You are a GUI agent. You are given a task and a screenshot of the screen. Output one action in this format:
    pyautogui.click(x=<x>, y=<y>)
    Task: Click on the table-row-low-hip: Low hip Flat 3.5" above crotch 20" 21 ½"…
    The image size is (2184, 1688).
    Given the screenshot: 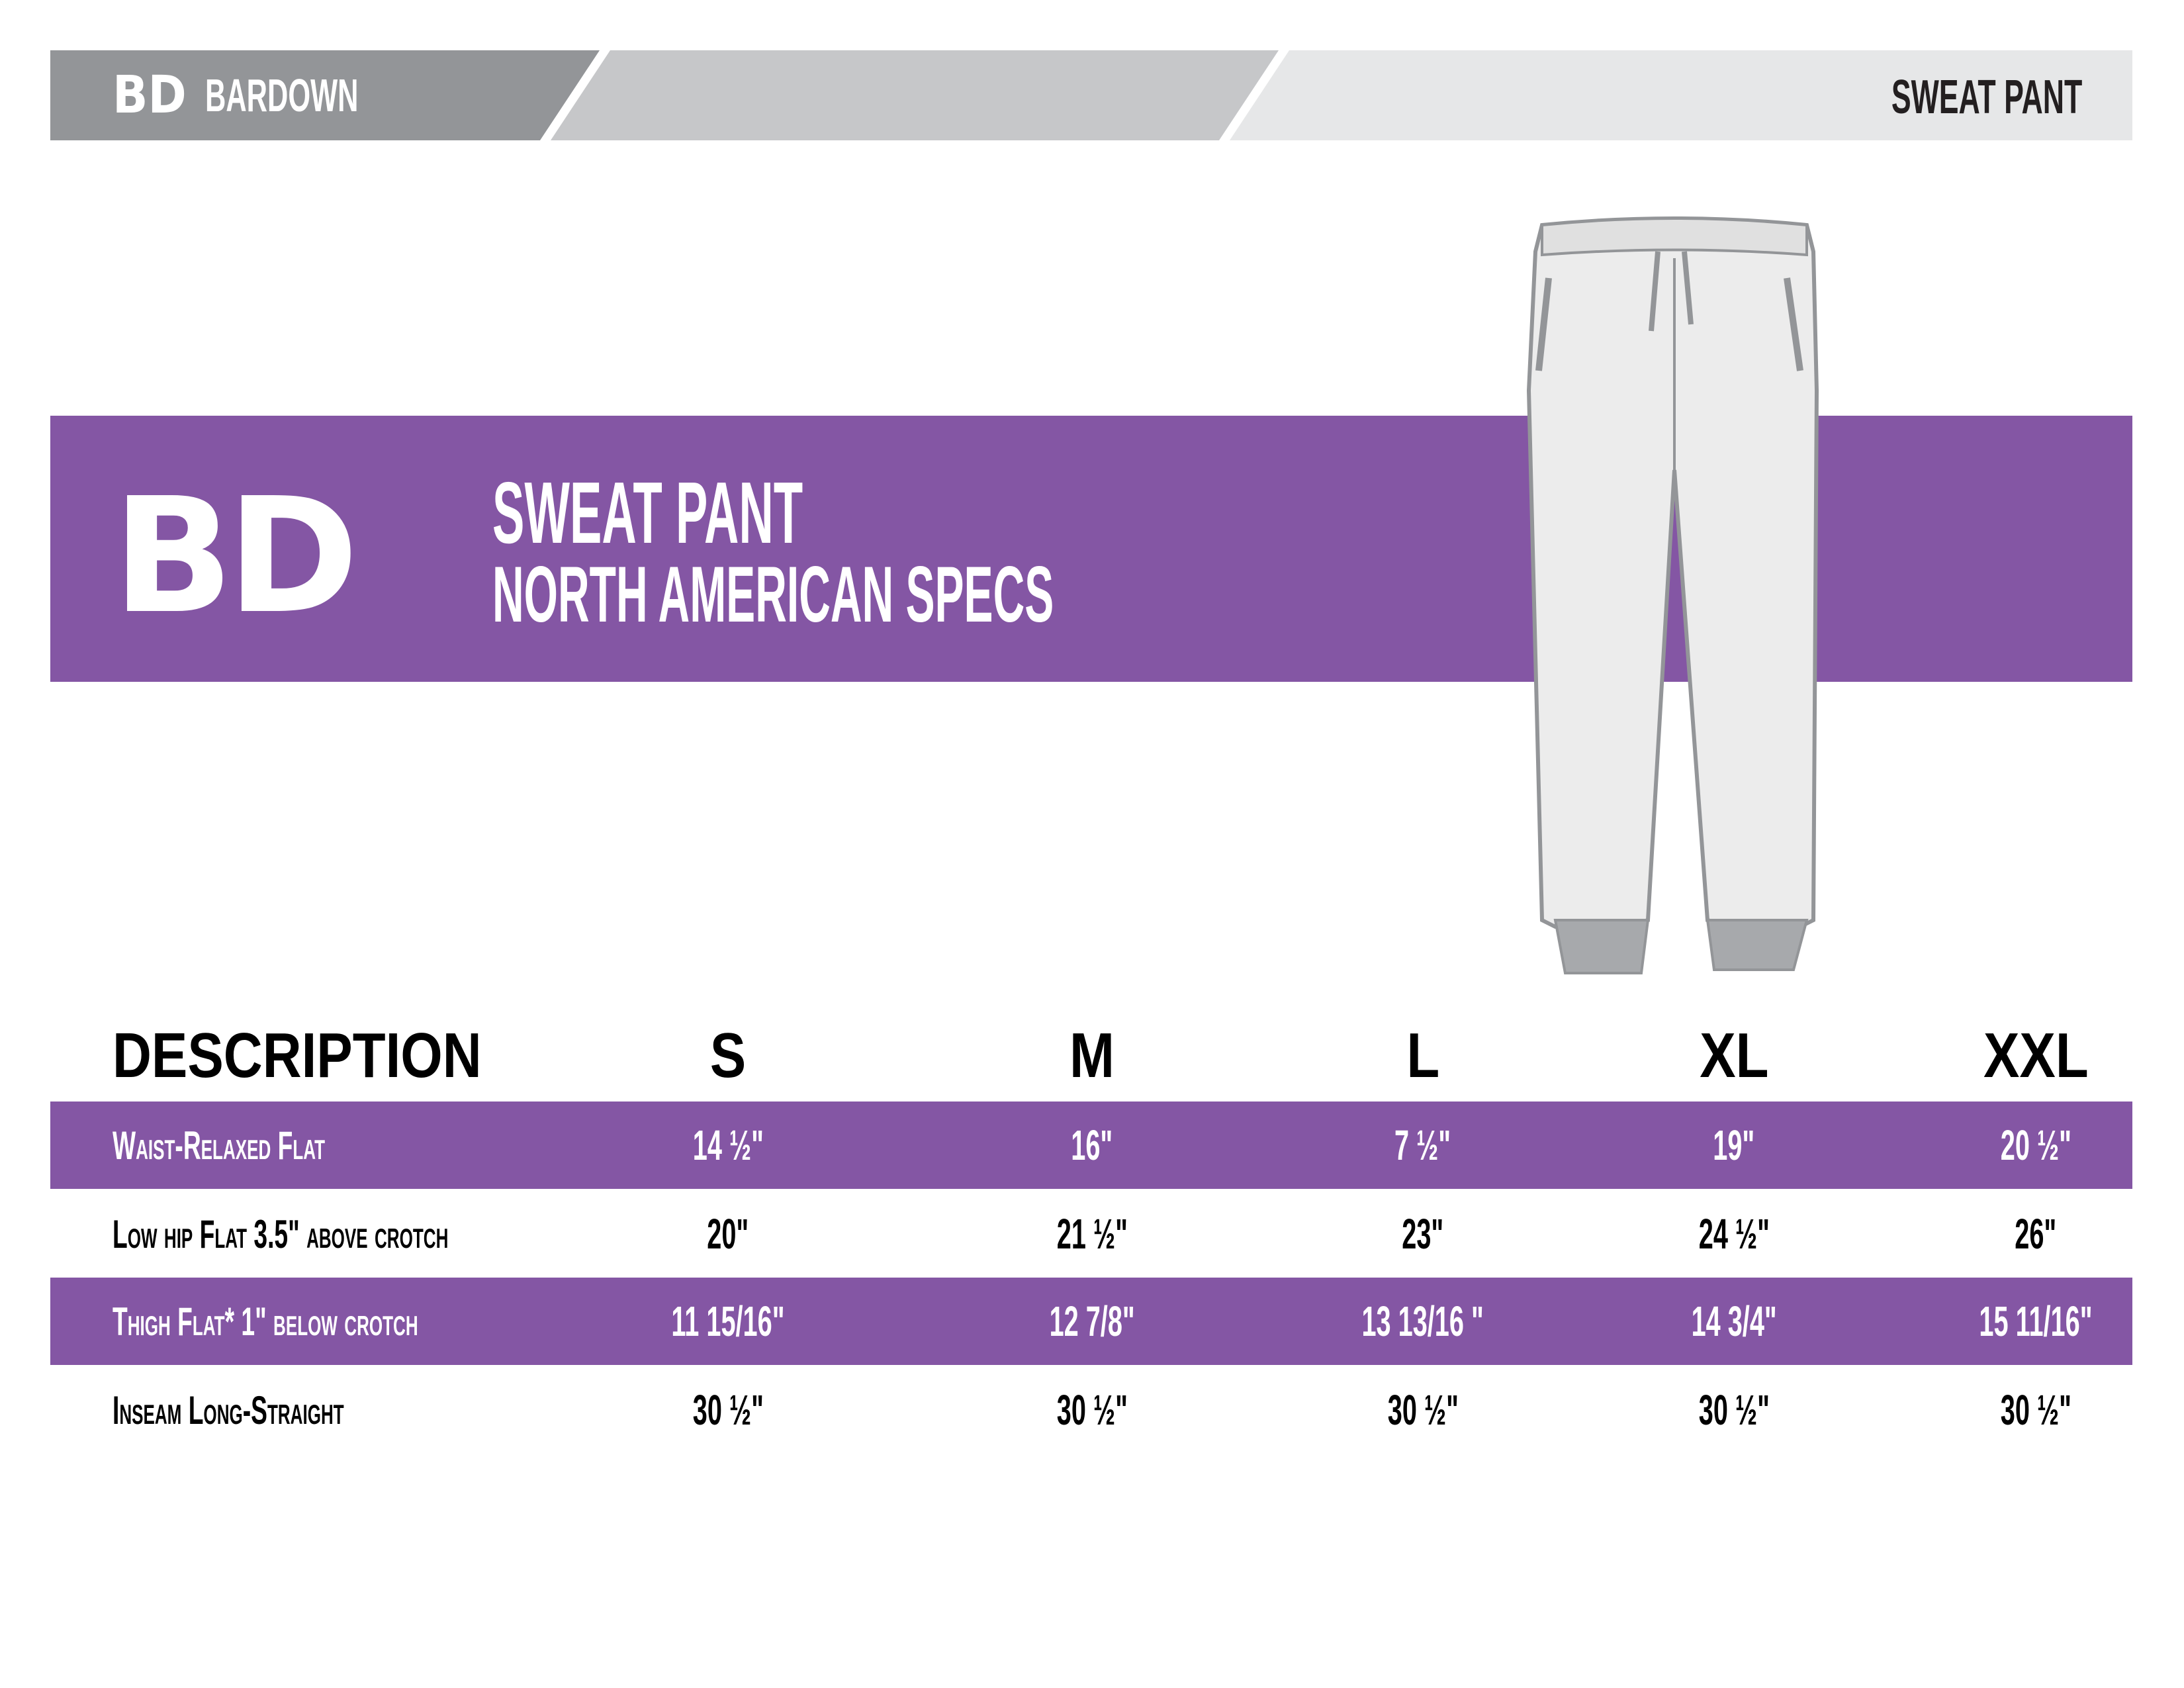 What is the action you would take?
    pyautogui.click(x=1091, y=1234)
    